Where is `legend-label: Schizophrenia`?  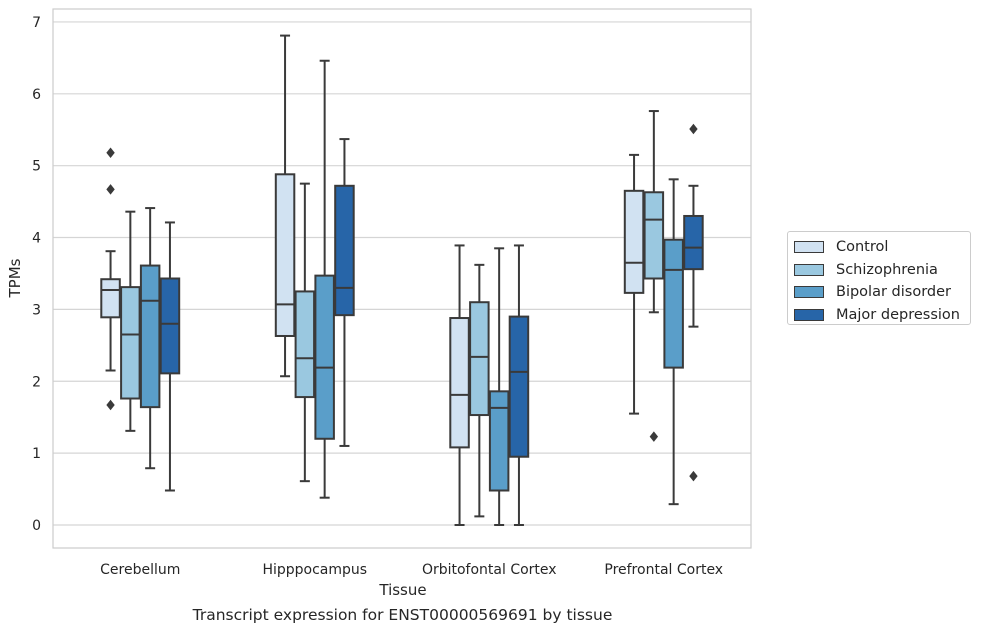 legend-label: Schizophrenia is located at coordinates (887, 269).